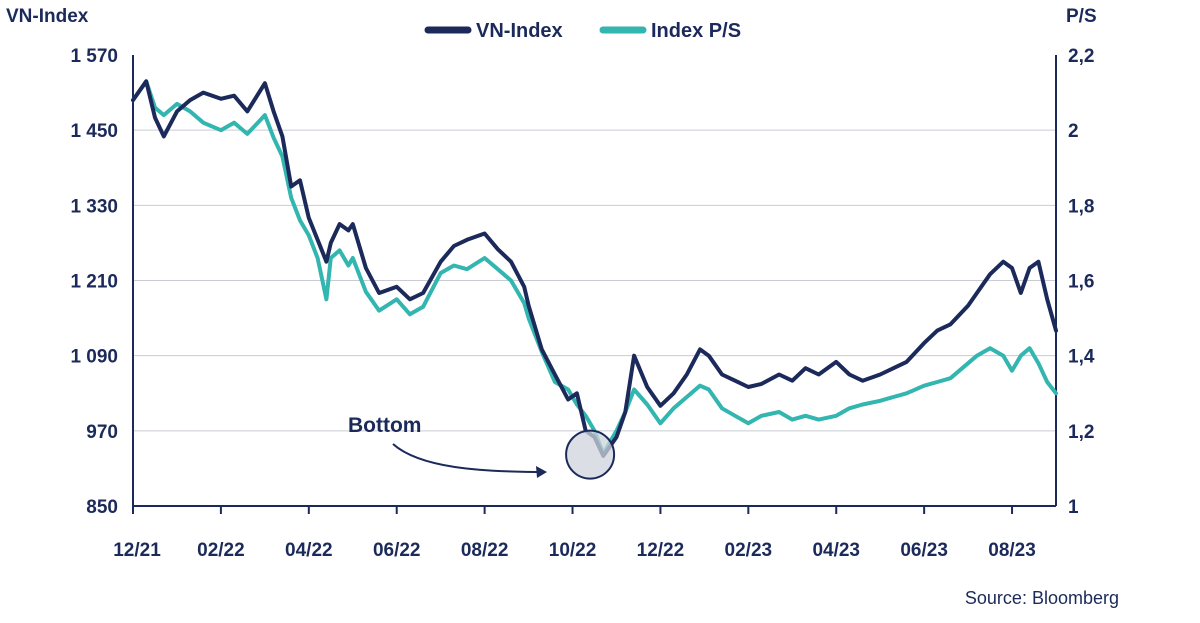  I want to click on right-axis-title: P/S, so click(1081, 16).